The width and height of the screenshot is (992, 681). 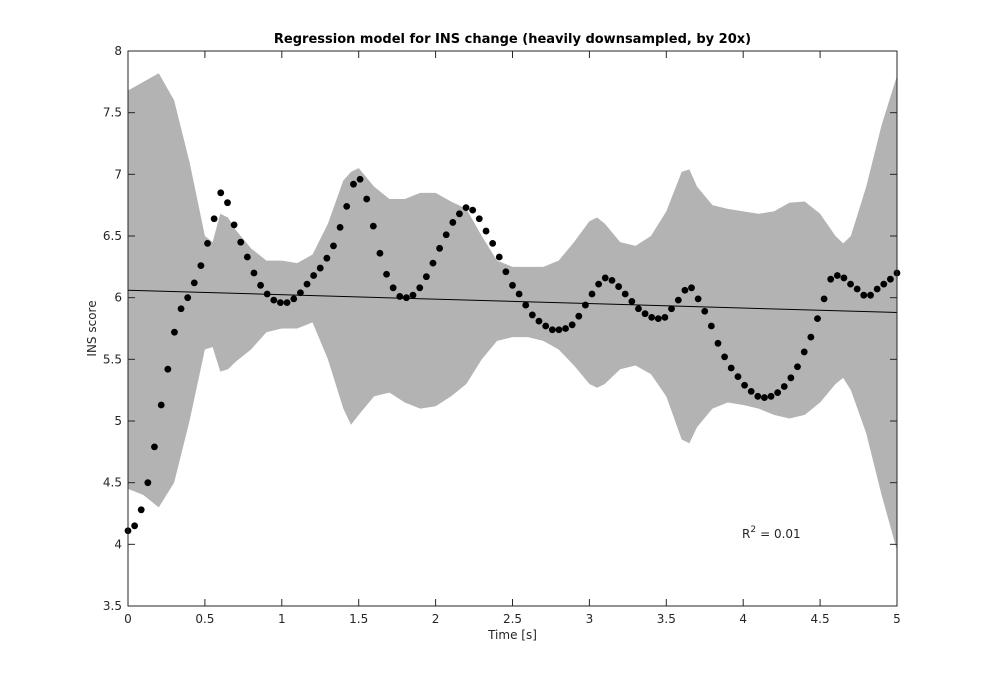 I want to click on x-tick-label: 2.5, so click(x=512, y=619).